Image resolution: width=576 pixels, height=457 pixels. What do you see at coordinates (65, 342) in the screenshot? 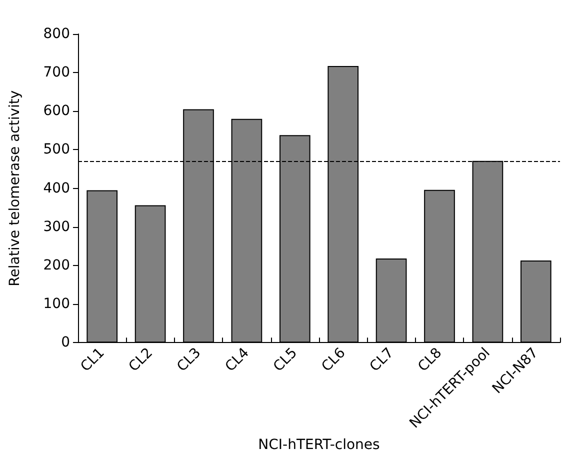
I see `y-tick-label: 0` at bounding box center [65, 342].